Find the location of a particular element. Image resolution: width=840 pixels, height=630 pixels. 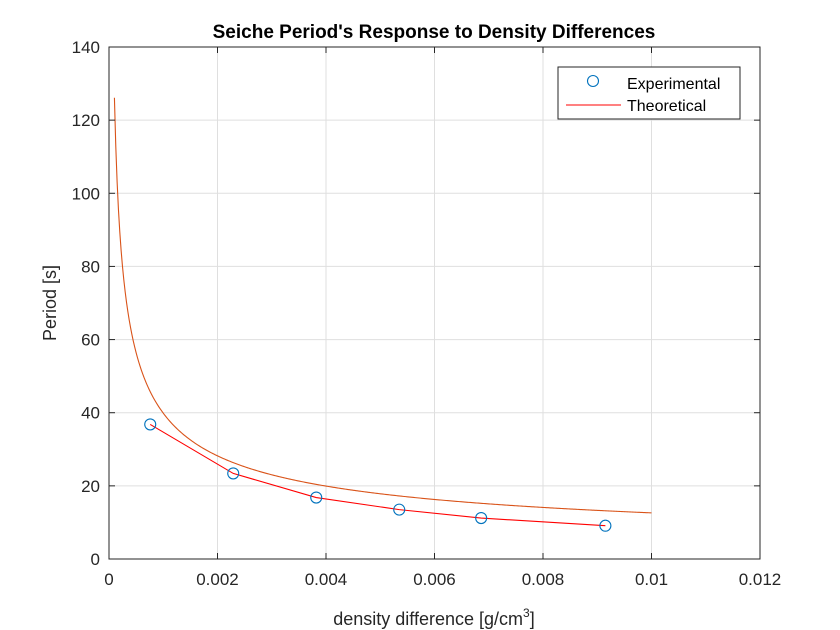

legend: Experimental Theoretical is located at coordinates (649, 93).